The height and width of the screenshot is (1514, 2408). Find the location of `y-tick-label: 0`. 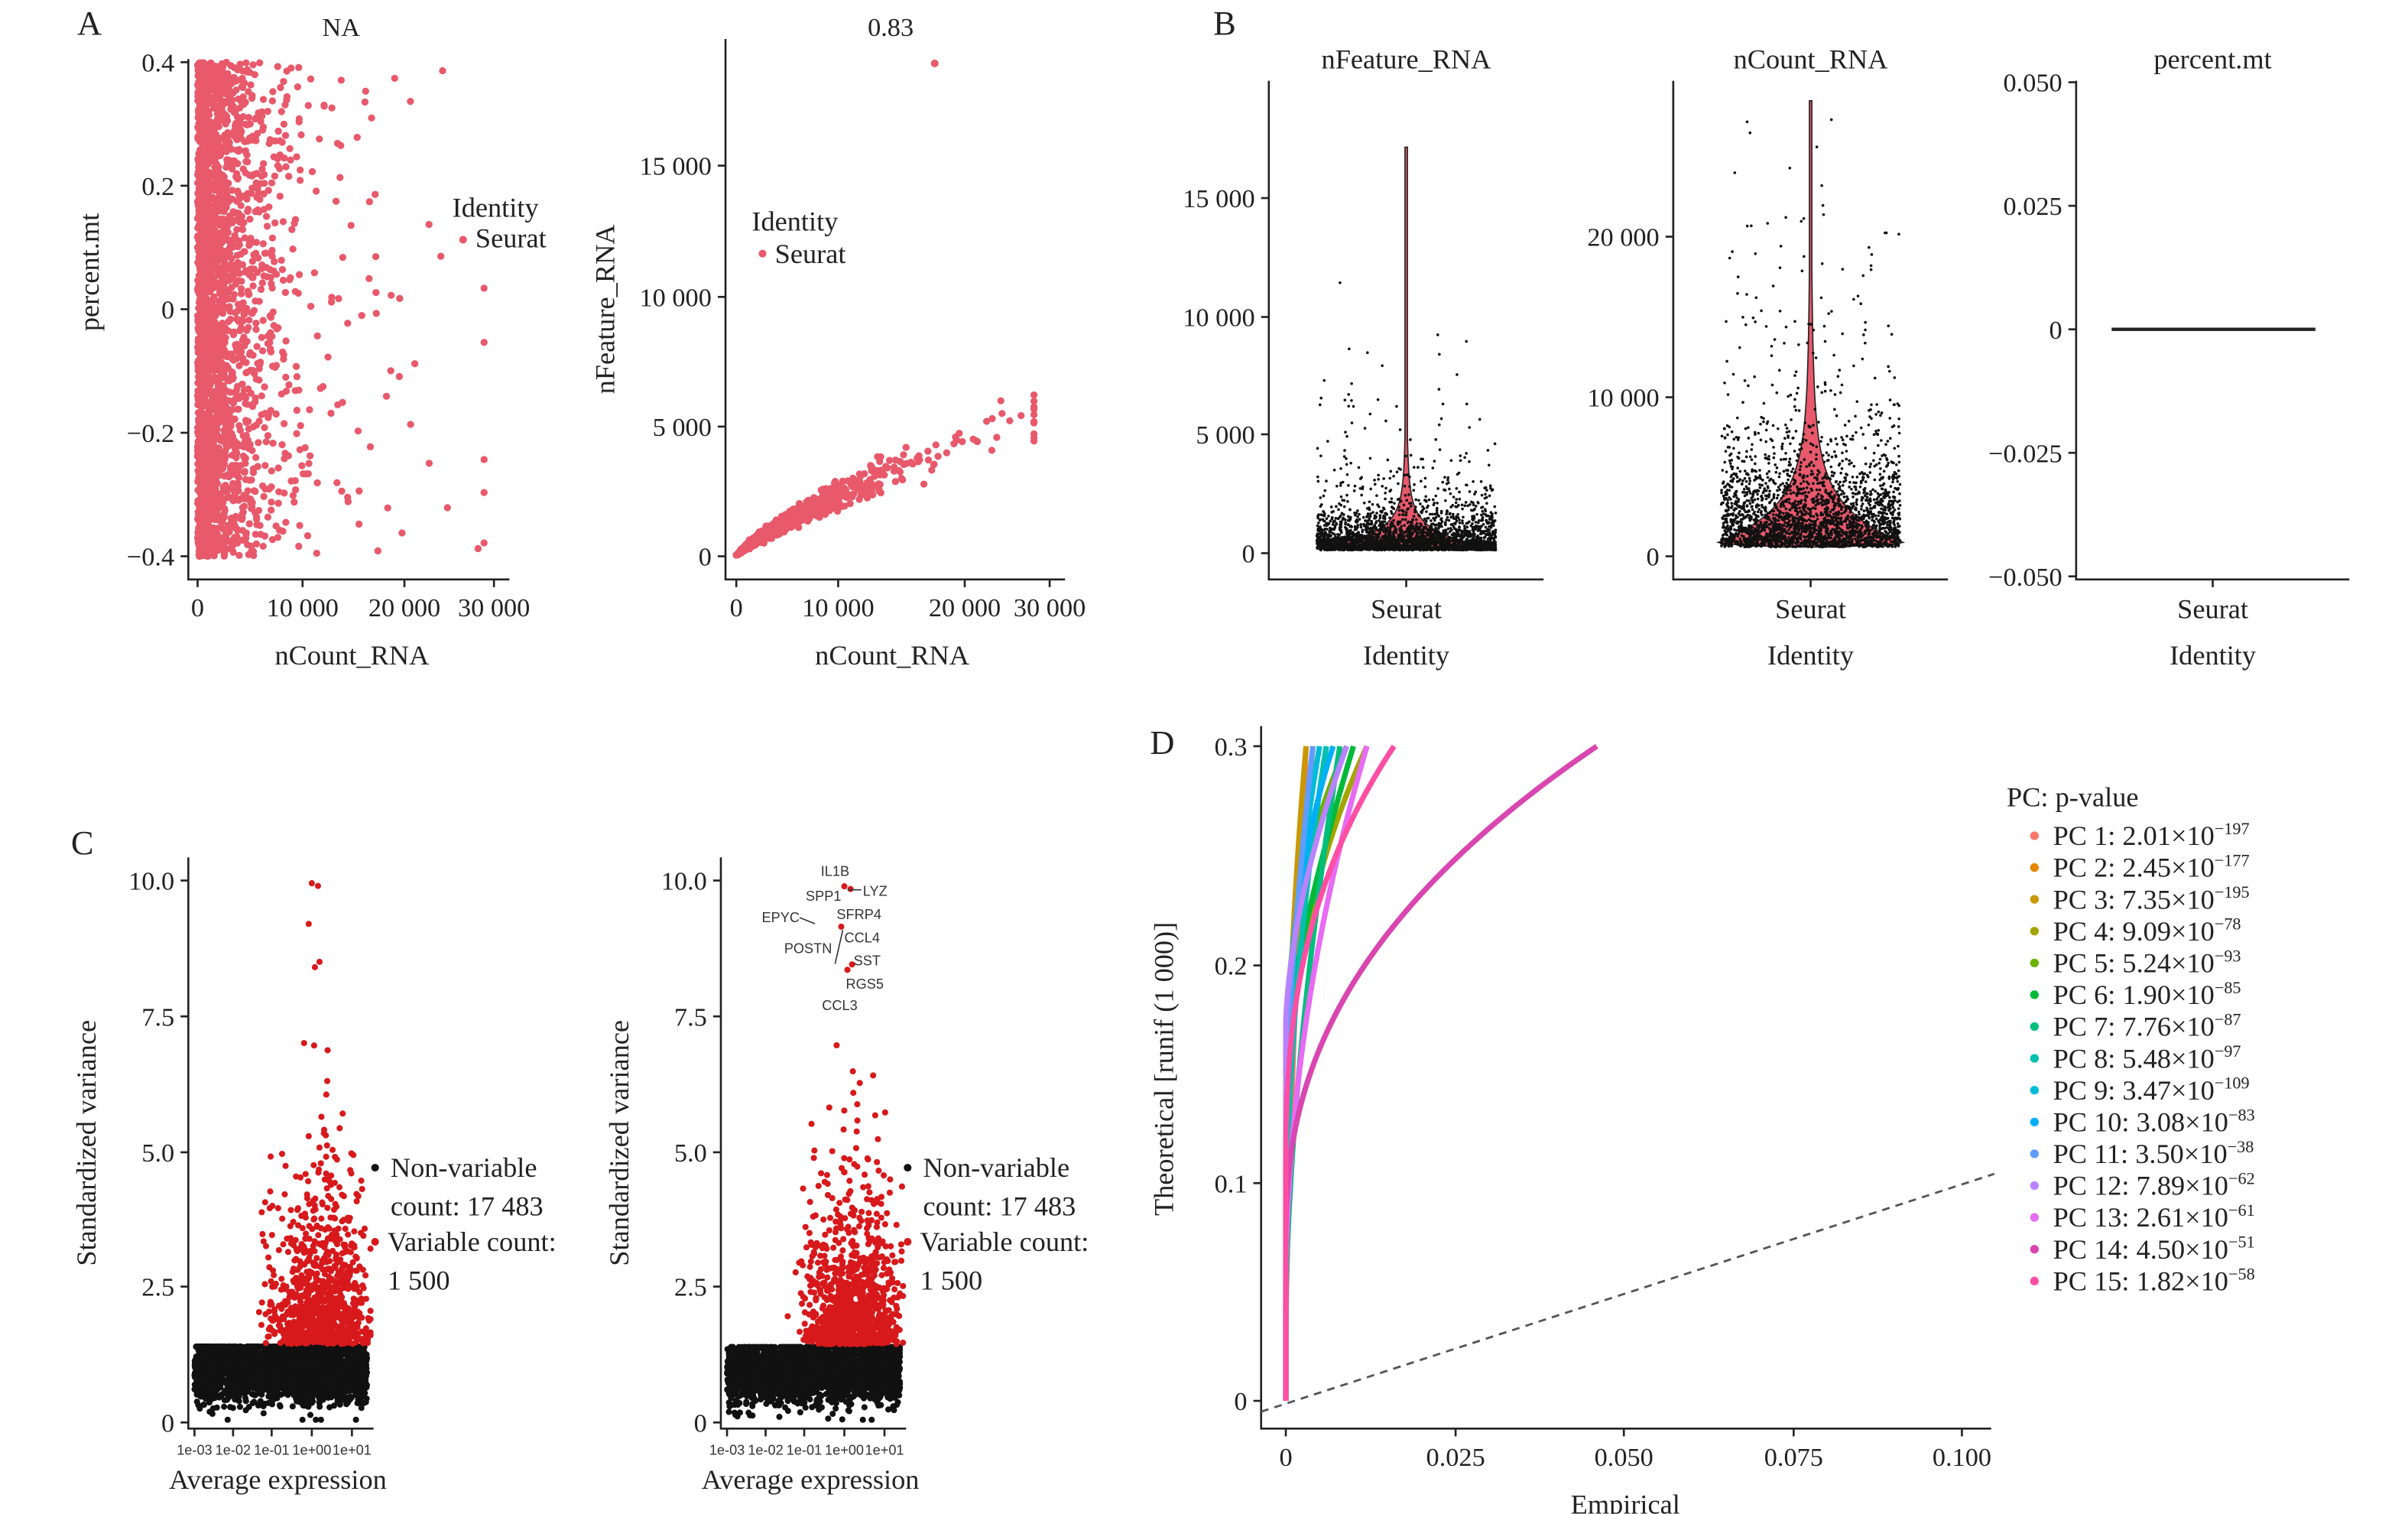

y-tick-label: 0 is located at coordinates (1248, 555).